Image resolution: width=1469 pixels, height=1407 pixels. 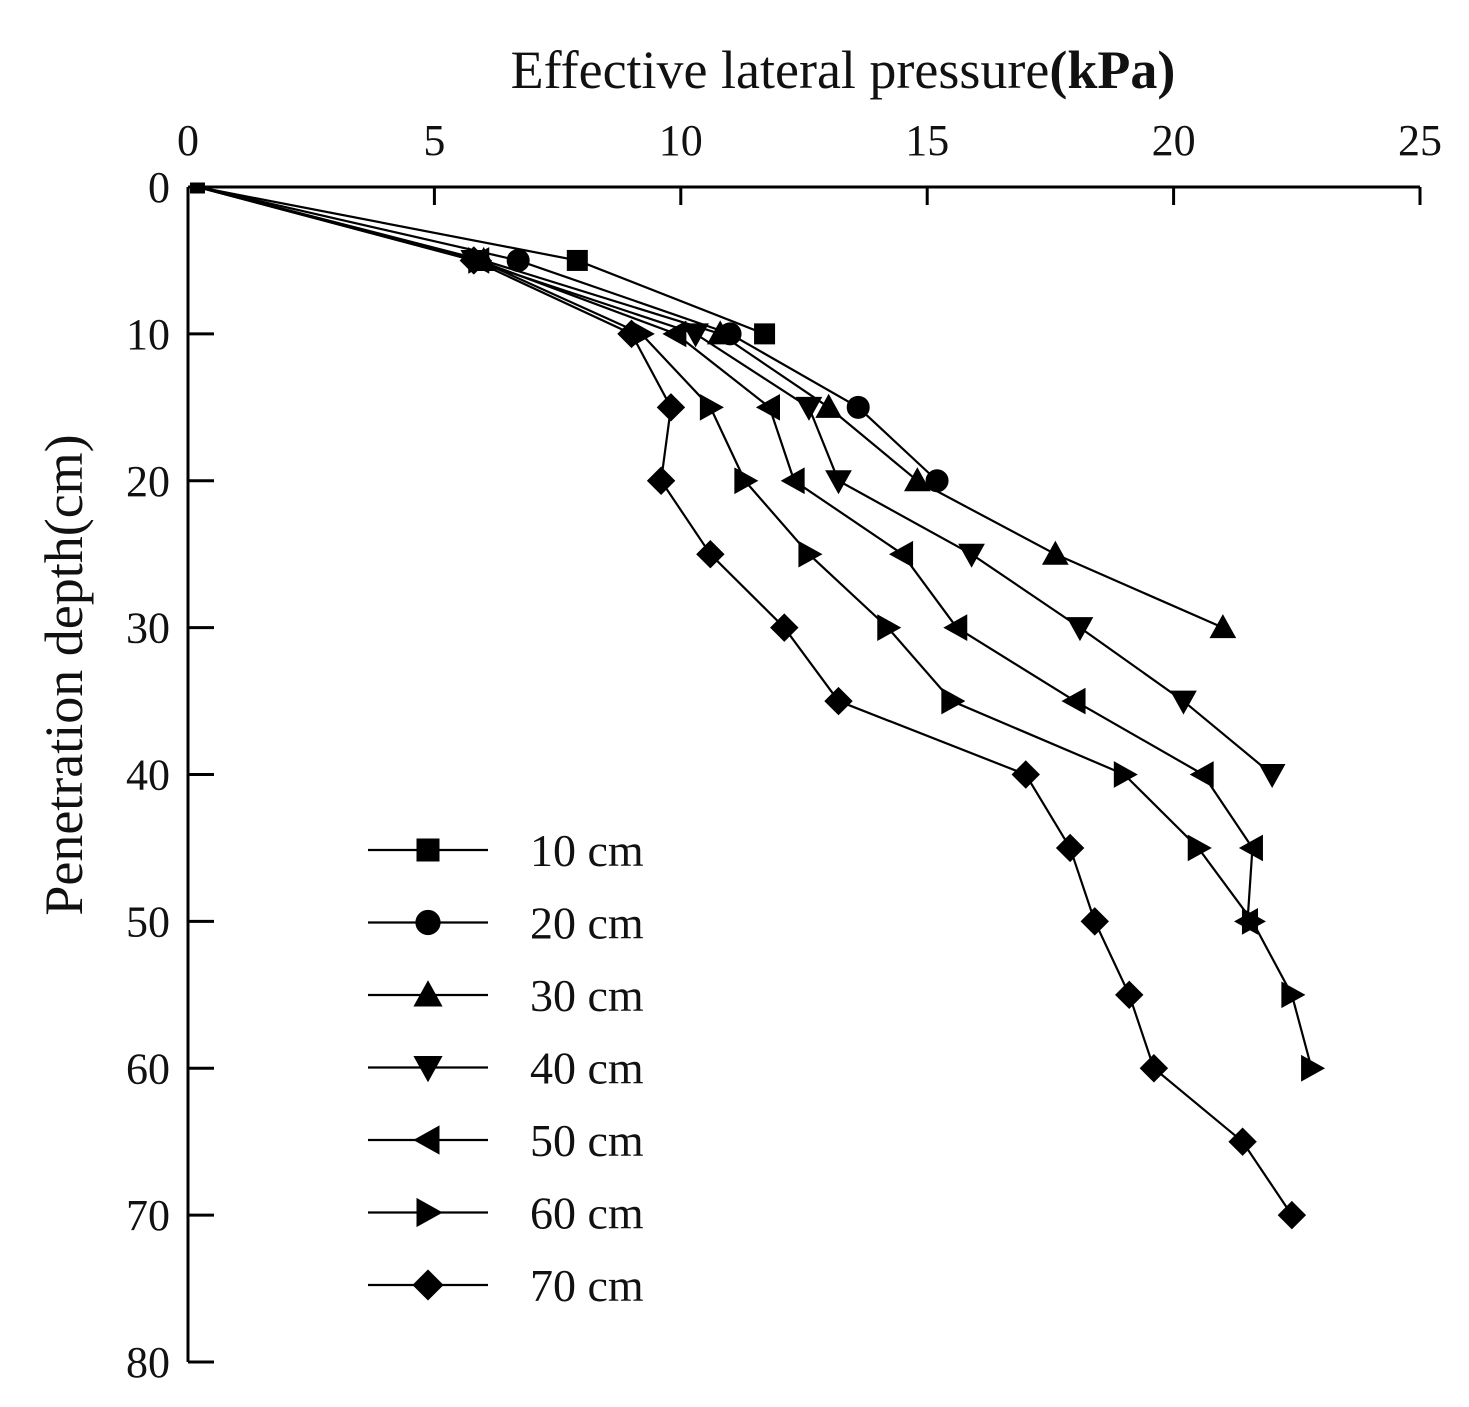 What do you see at coordinates (148, 334) in the screenshot?
I see `y-tick-label: 10` at bounding box center [148, 334].